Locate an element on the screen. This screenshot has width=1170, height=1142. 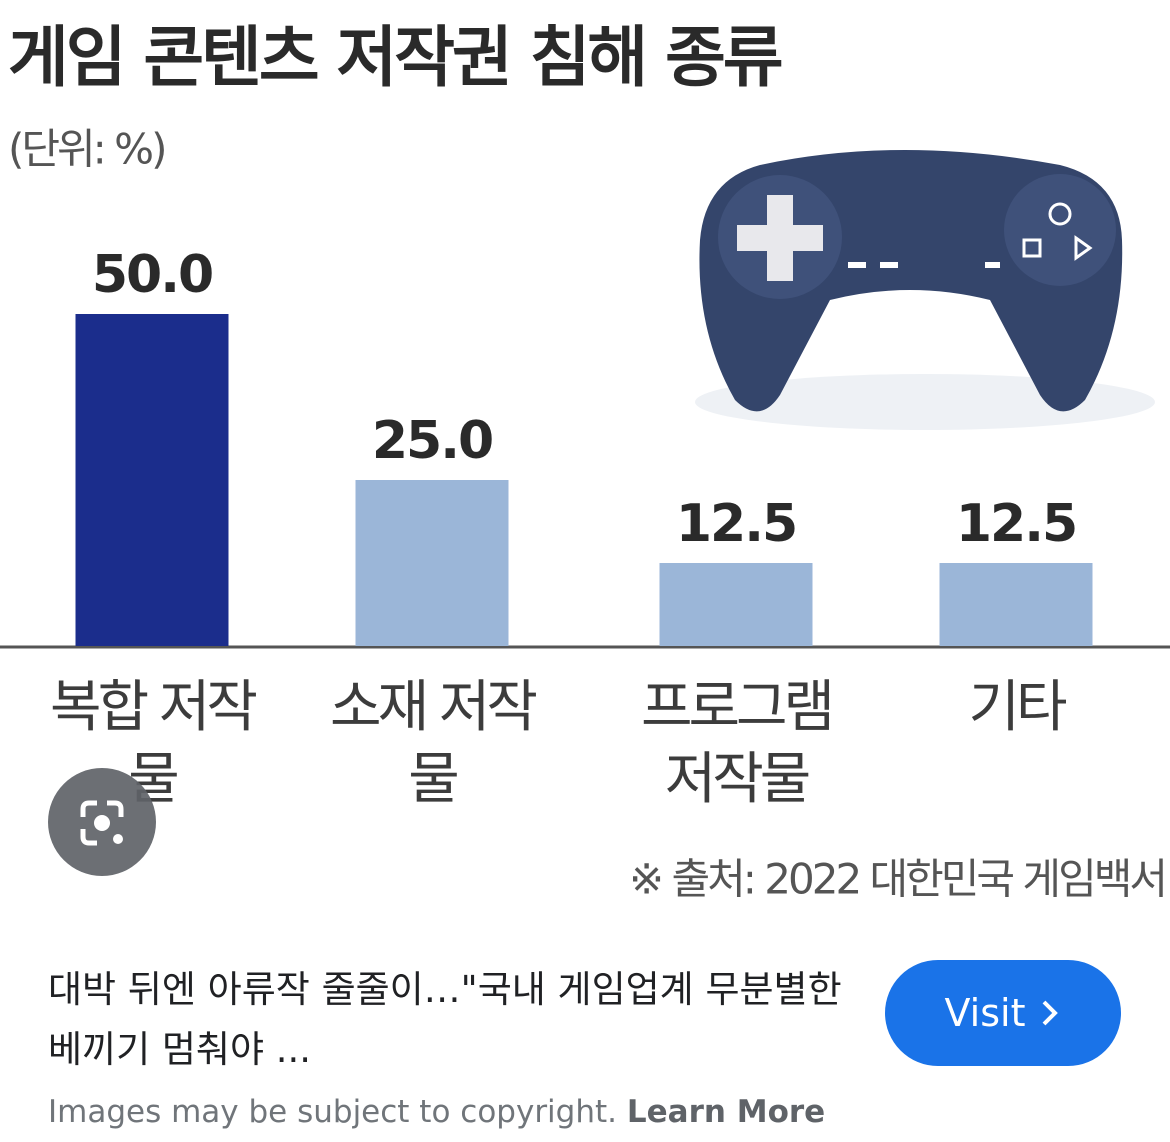
chevron-icon is located at coordinates (1051, 1013).